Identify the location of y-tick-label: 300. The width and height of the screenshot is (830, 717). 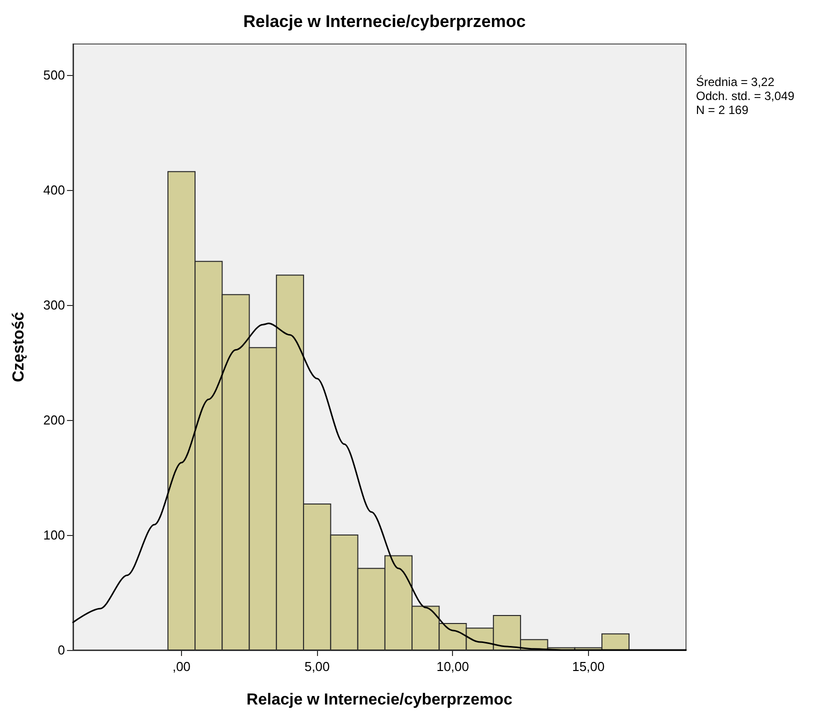
(54, 305).